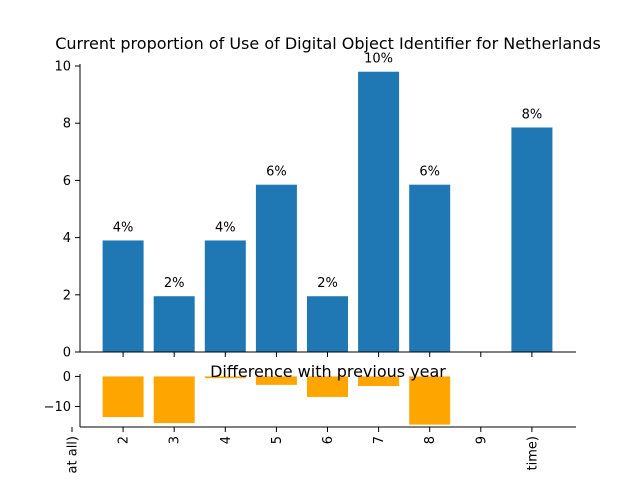  I want to click on data-label: 8%, so click(532, 114).